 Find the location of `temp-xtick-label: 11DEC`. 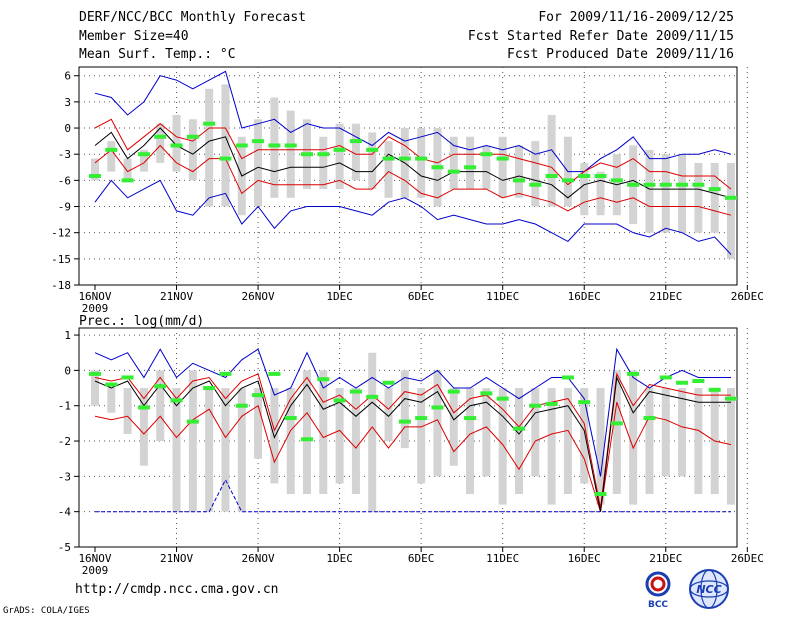

temp-xtick-label: 11DEC is located at coordinates (502, 296).